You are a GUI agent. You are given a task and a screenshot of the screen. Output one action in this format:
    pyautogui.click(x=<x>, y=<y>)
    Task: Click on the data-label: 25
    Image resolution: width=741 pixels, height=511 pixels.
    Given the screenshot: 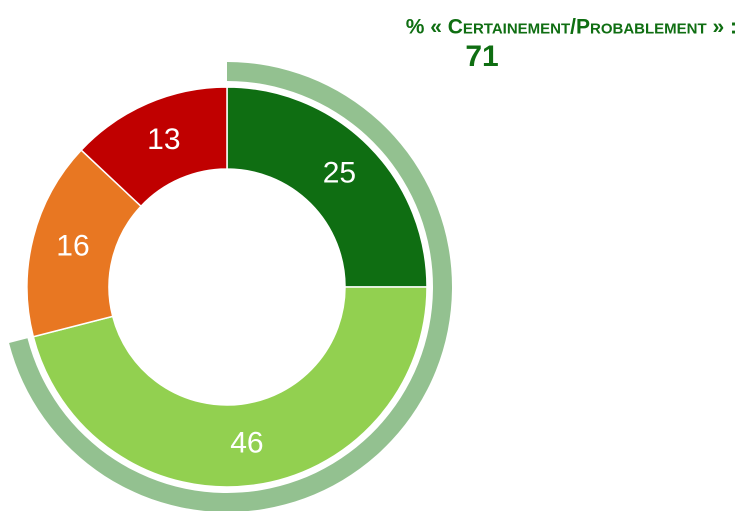 What is the action you would take?
    pyautogui.click(x=339, y=172)
    